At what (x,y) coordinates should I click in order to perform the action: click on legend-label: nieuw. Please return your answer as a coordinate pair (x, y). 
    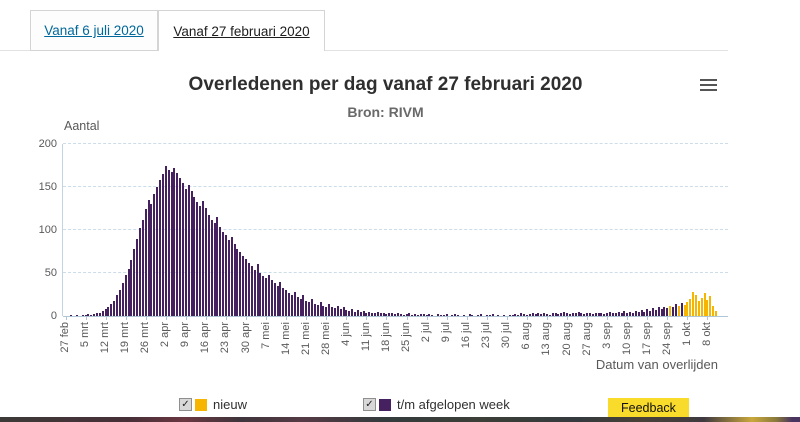
    Looking at the image, I should click on (230, 404).